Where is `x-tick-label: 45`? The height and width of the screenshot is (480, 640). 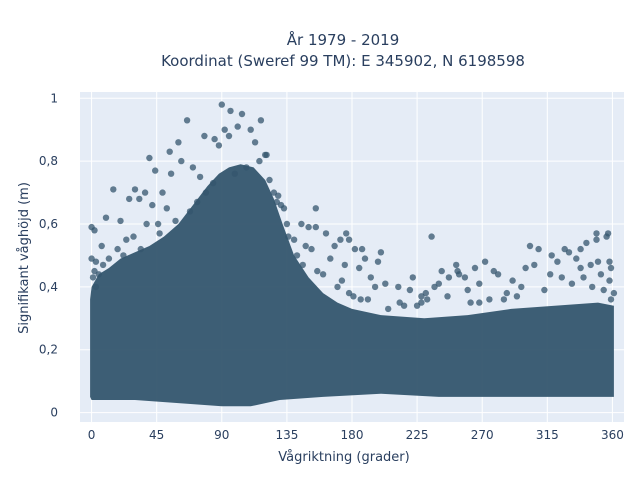
x-tick-label: 45 is located at coordinates (156, 435).